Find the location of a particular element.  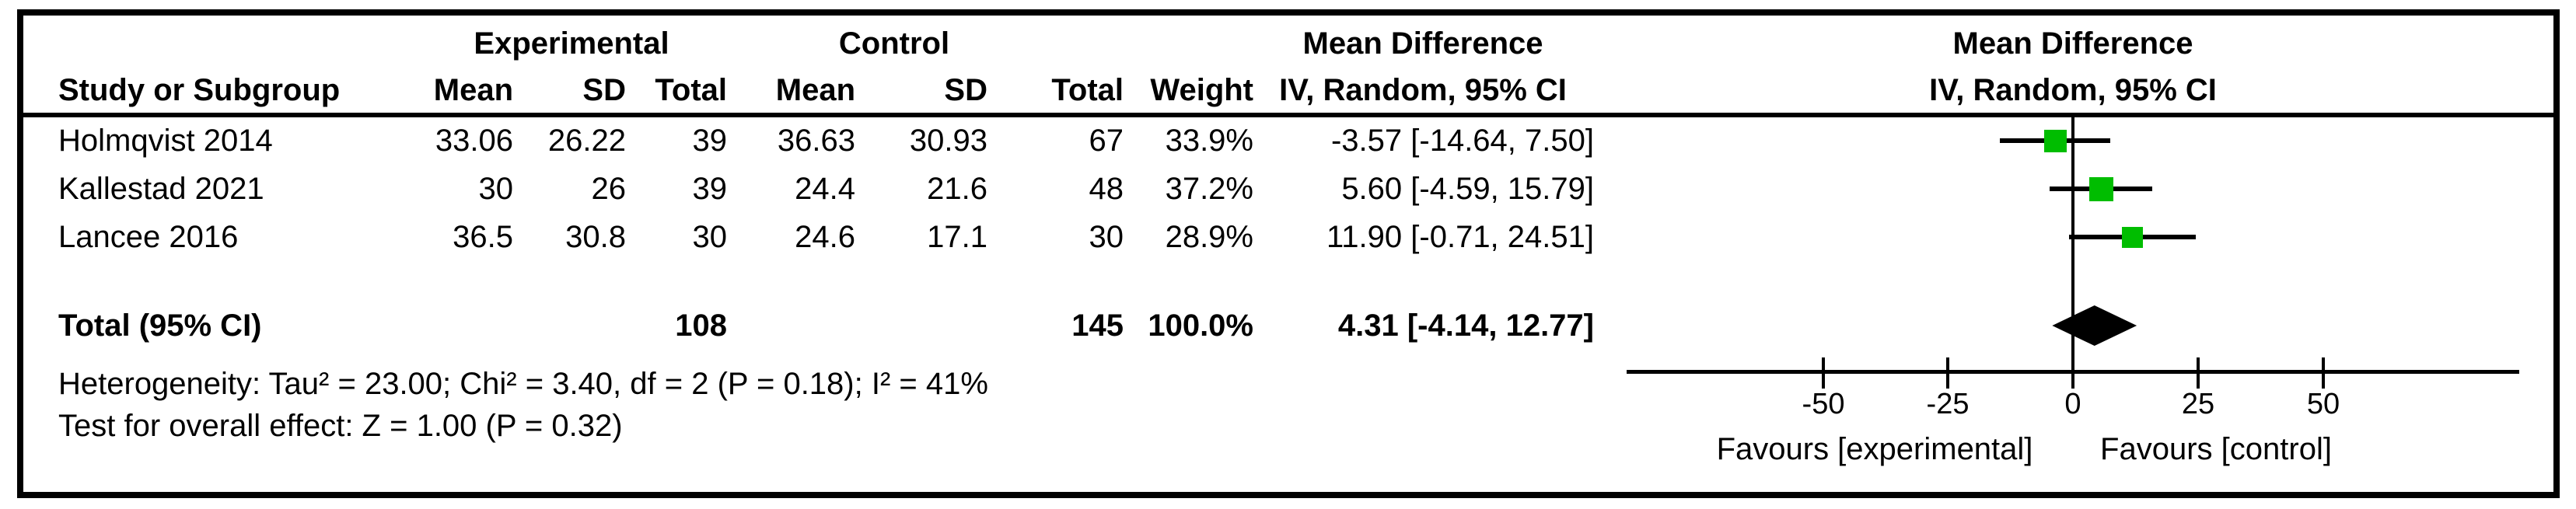

weight-value: 28.9% is located at coordinates (1209, 237).